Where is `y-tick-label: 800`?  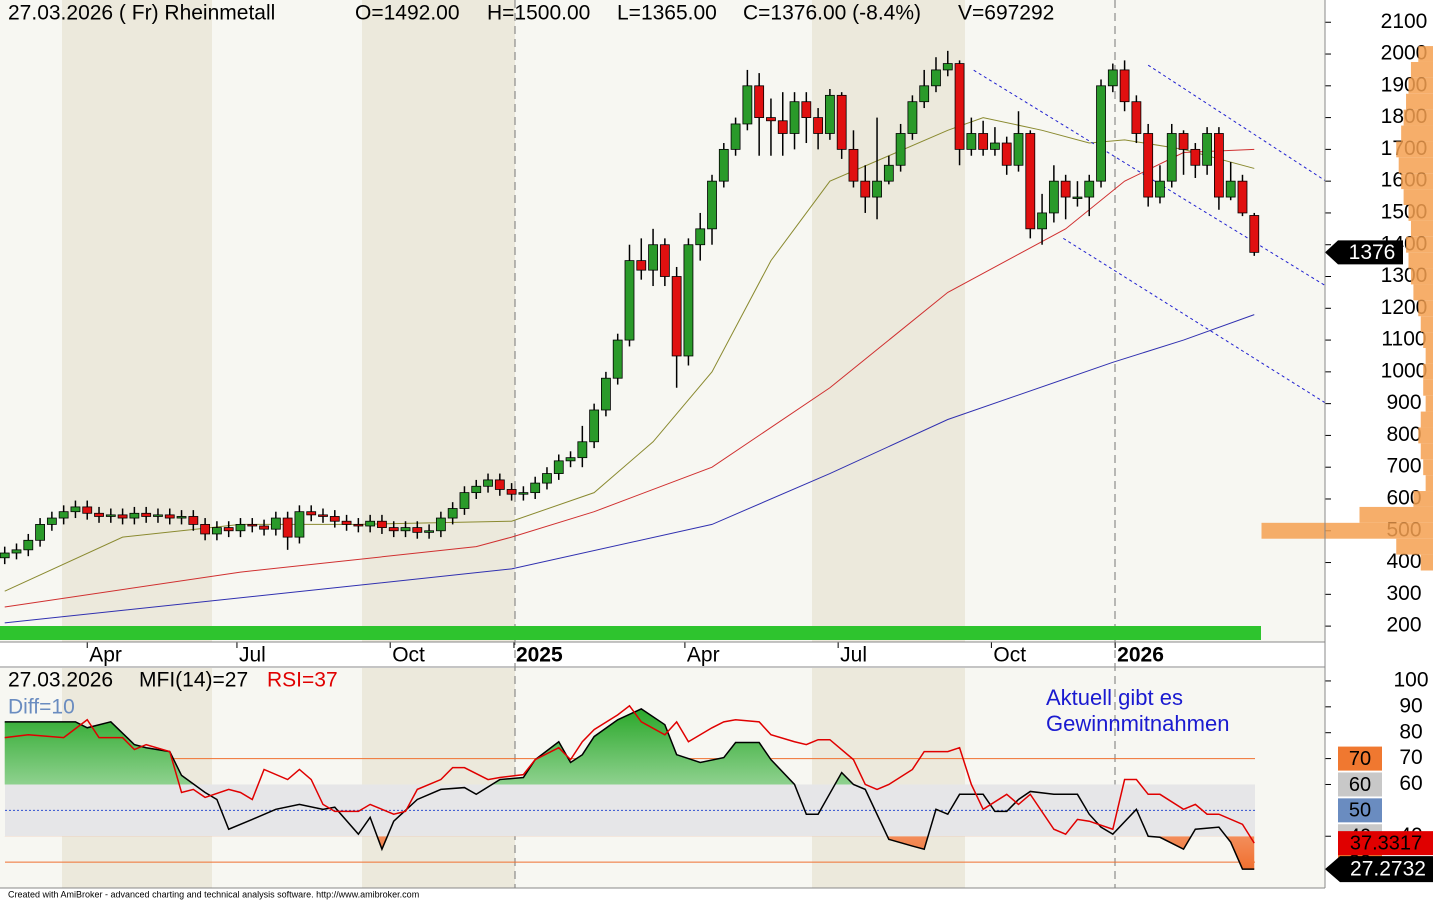
y-tick-label: 800 is located at coordinates (1403, 434).